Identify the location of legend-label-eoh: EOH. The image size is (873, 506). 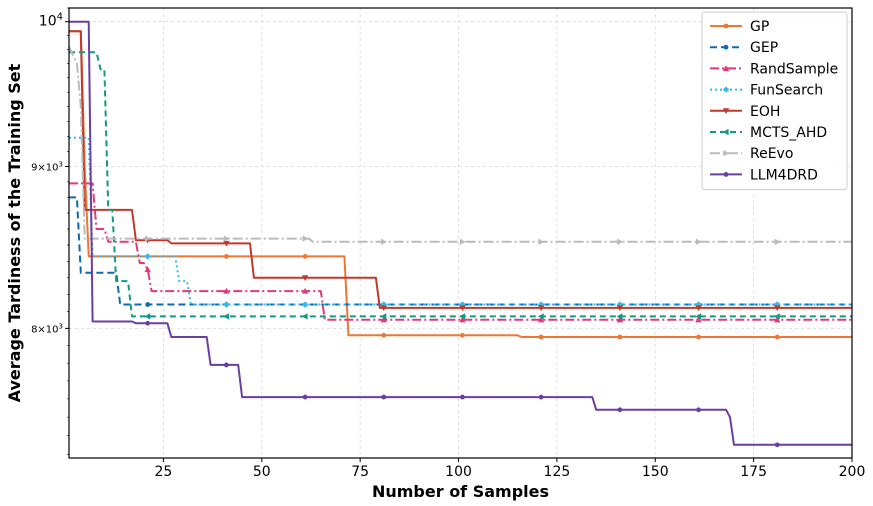
(765, 112).